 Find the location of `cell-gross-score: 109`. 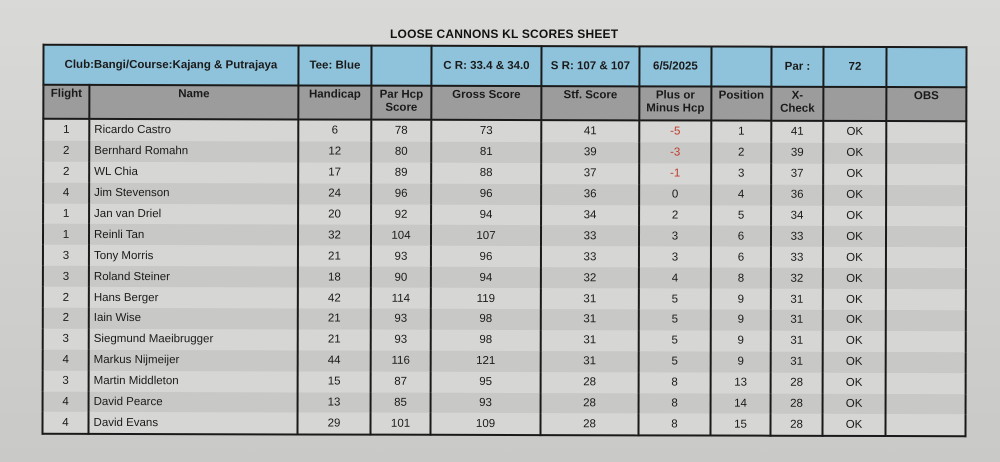

cell-gross-score: 109 is located at coordinates (485, 424).